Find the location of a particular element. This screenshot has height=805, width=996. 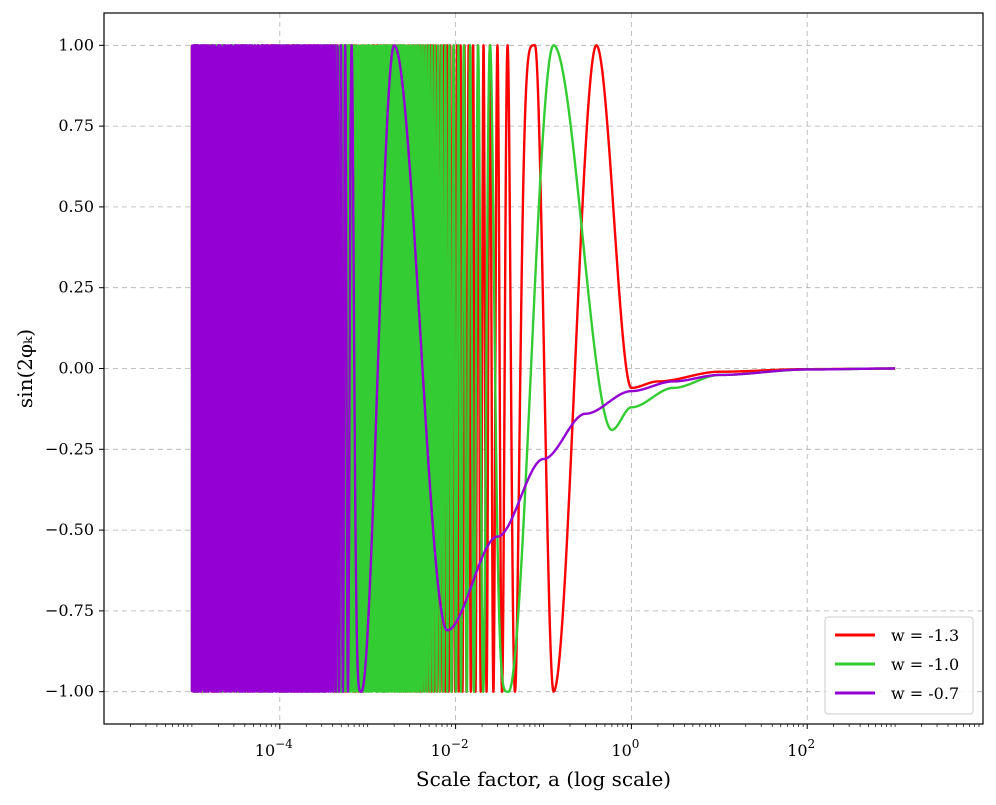

x-axis-label: Scale factor, a (log scale) is located at coordinates (543, 779).